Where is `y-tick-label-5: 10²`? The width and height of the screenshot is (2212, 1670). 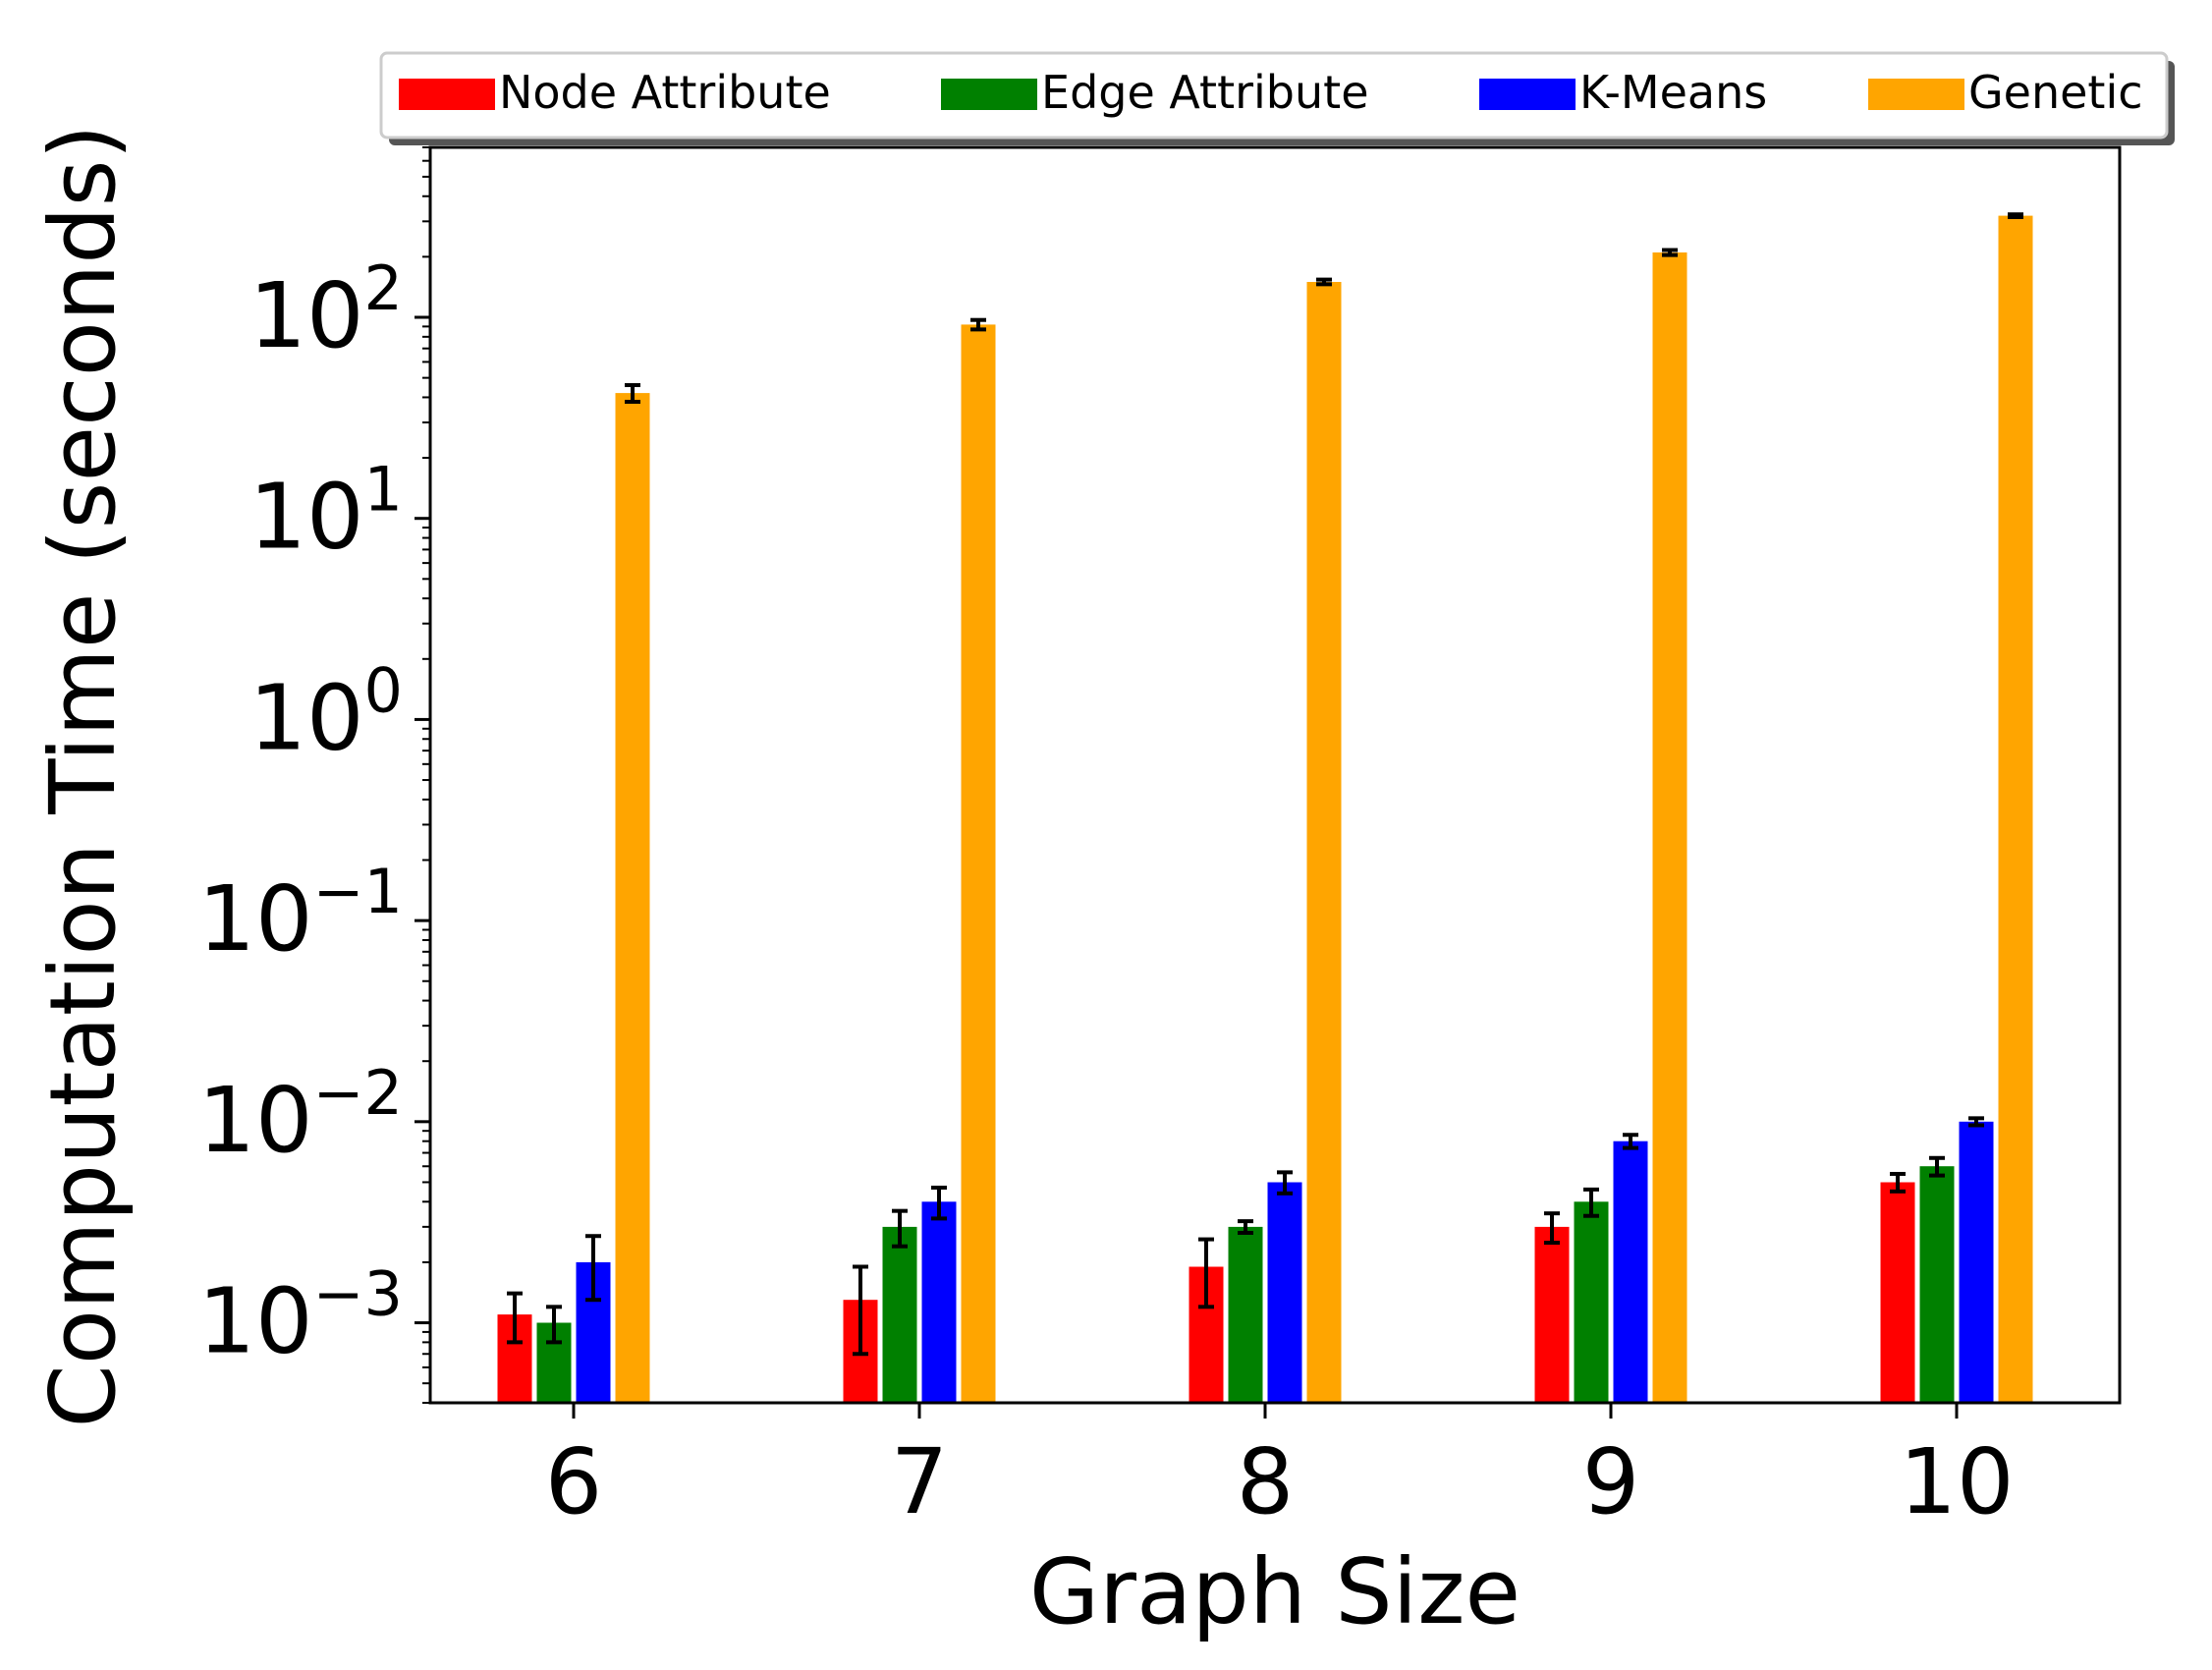 y-tick-label-5: 10² is located at coordinates (326, 310).